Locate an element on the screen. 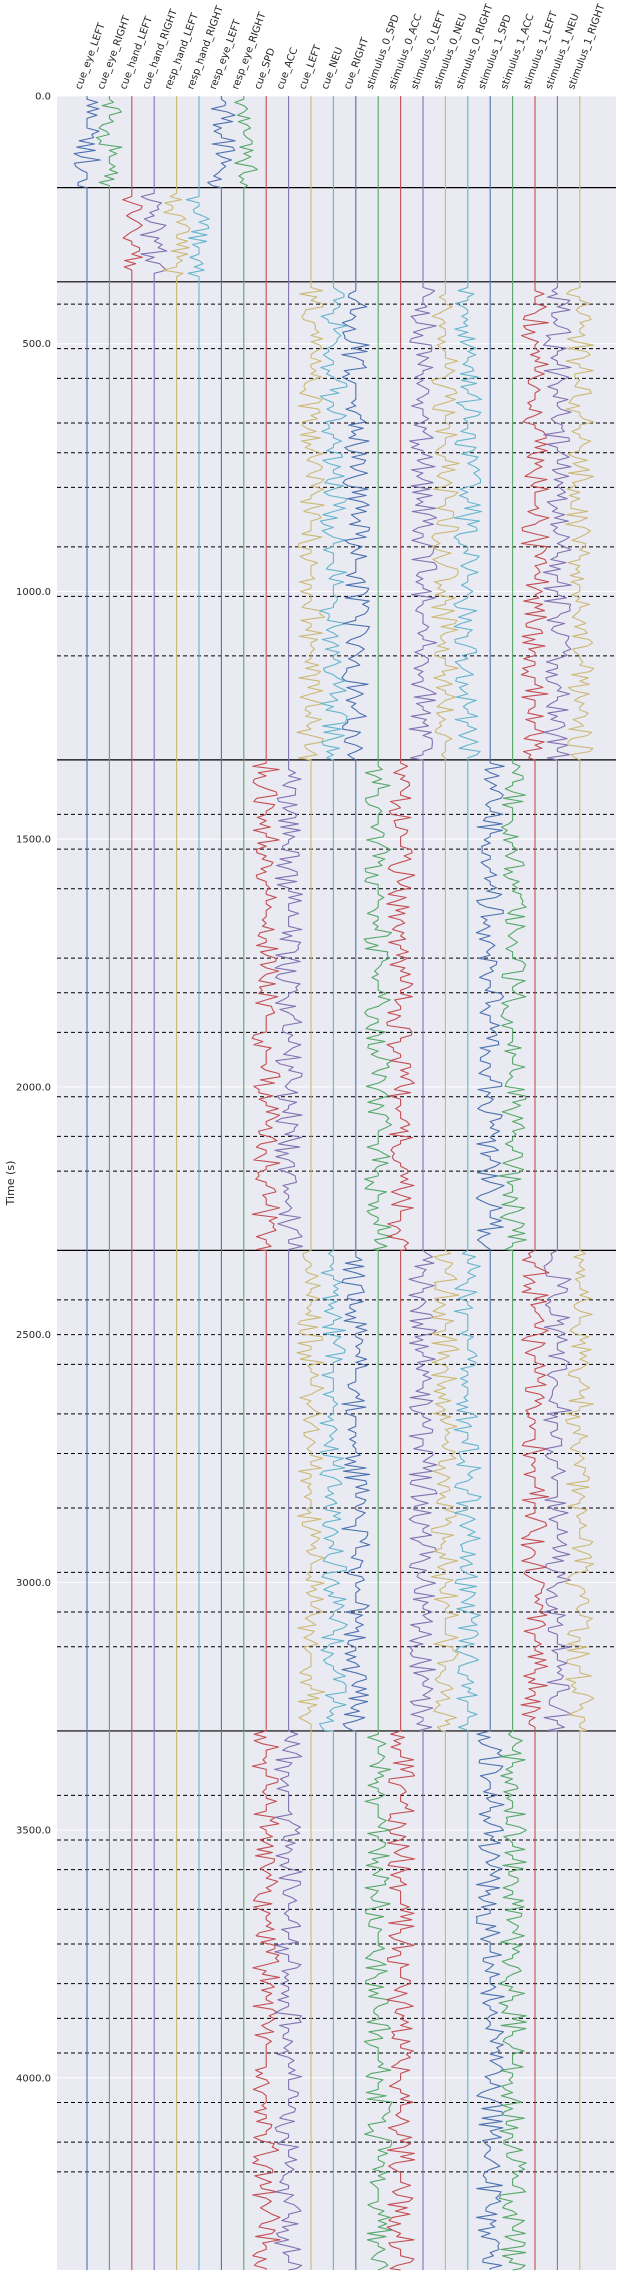  channel-trace-cue_eye_LEFT is located at coordinates (87, 1183).